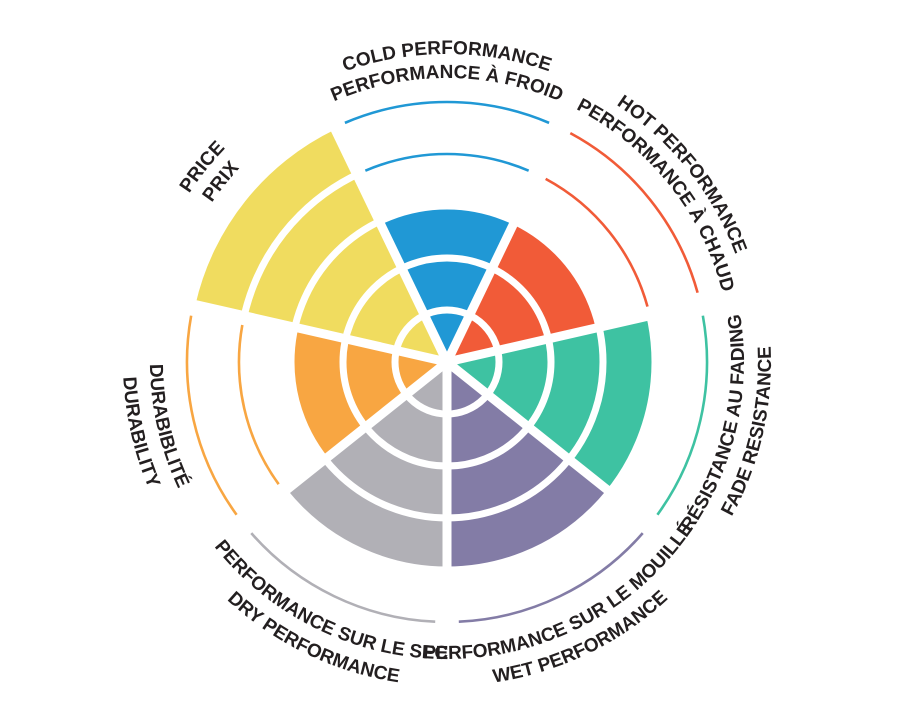 The width and height of the screenshot is (900, 720). I want to click on sector-wedge-price, so click(321, 245).